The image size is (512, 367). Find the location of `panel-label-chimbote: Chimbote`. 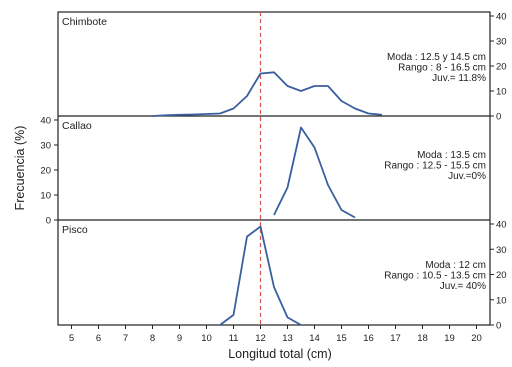

panel-label-chimbote: Chimbote is located at coordinates (84, 22).